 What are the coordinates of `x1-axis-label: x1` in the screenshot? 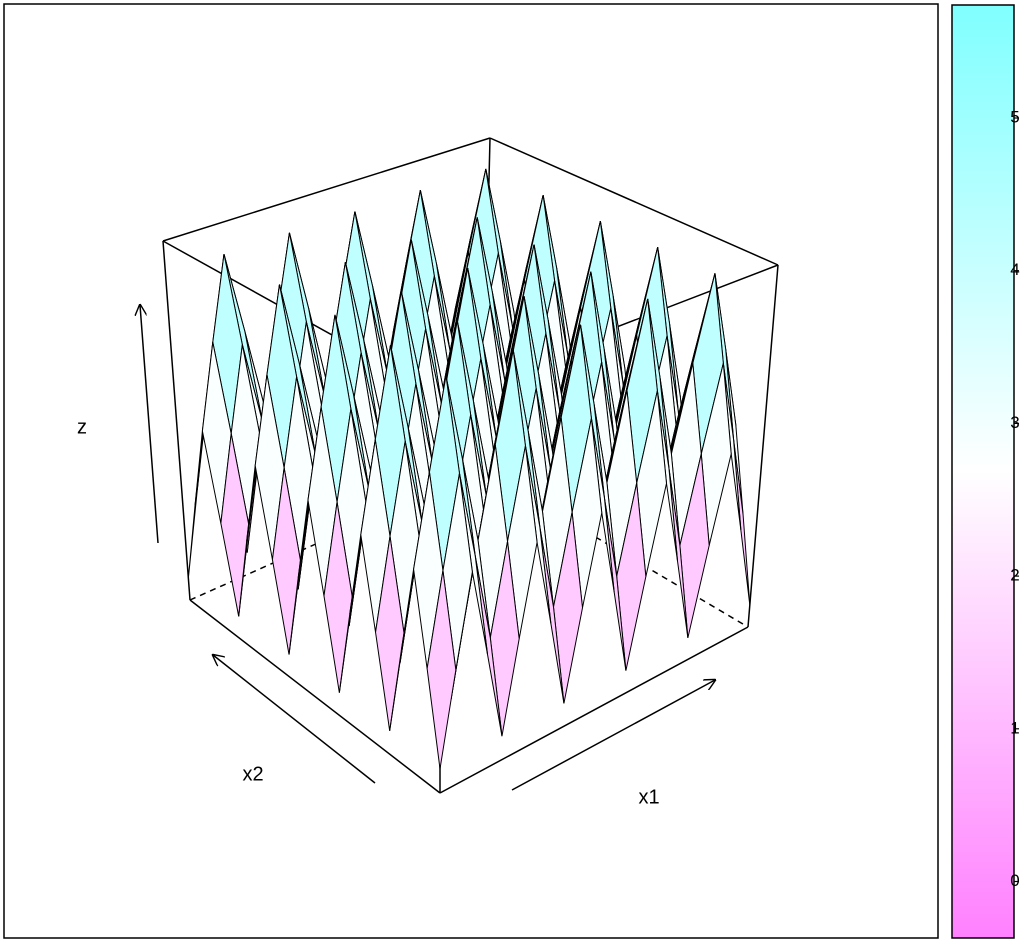 It's located at (648, 797).